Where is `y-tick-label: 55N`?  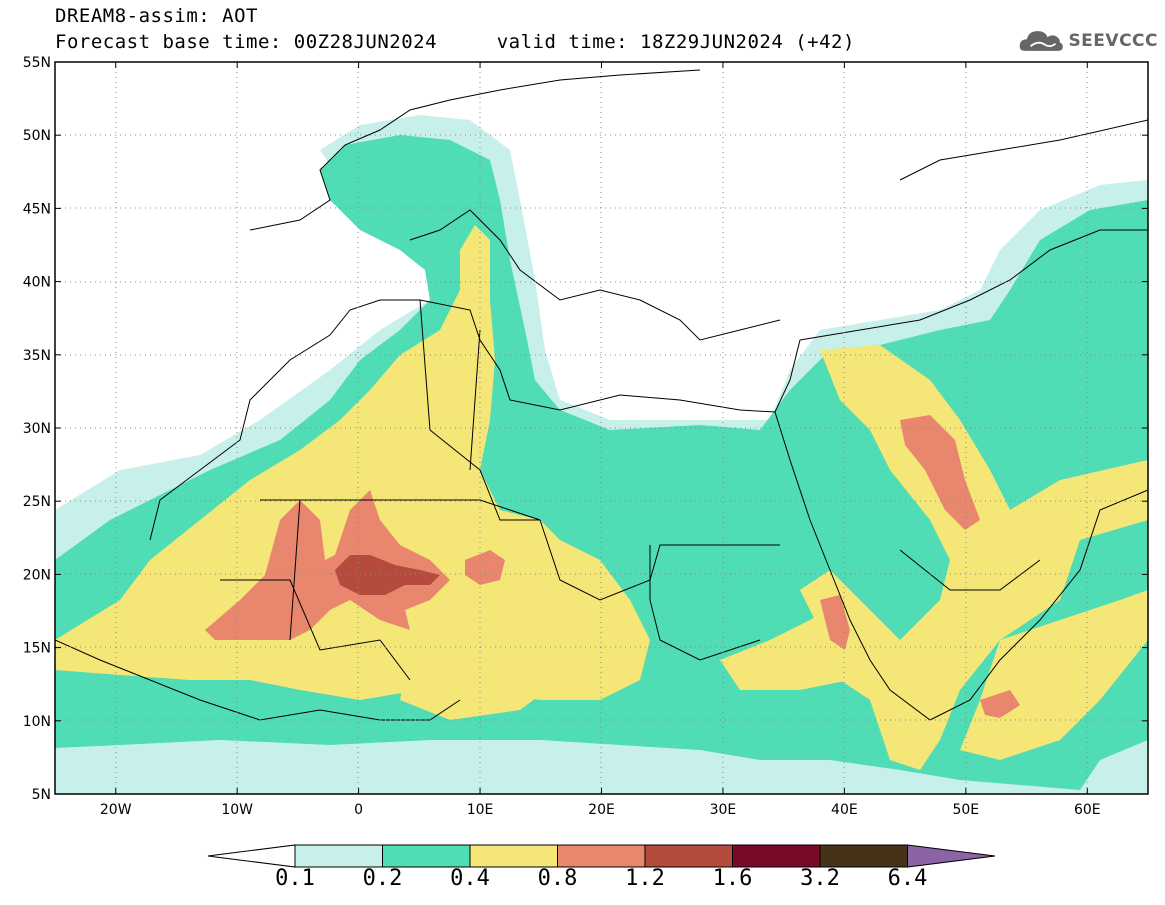 y-tick-label: 55N is located at coordinates (37, 63).